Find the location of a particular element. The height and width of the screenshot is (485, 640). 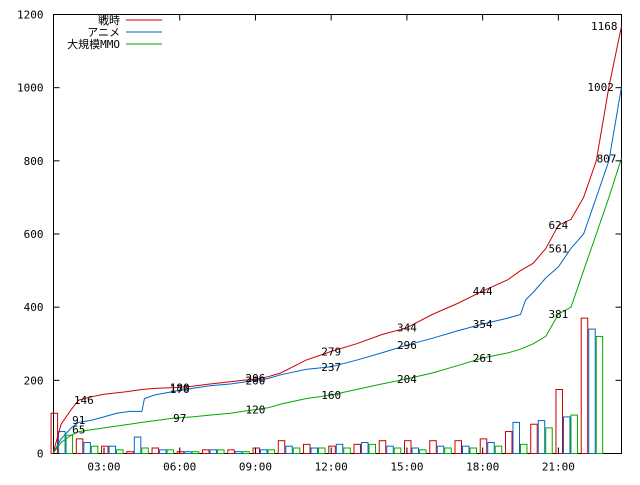

y-tick-label: 0 is located at coordinates (40, 454).